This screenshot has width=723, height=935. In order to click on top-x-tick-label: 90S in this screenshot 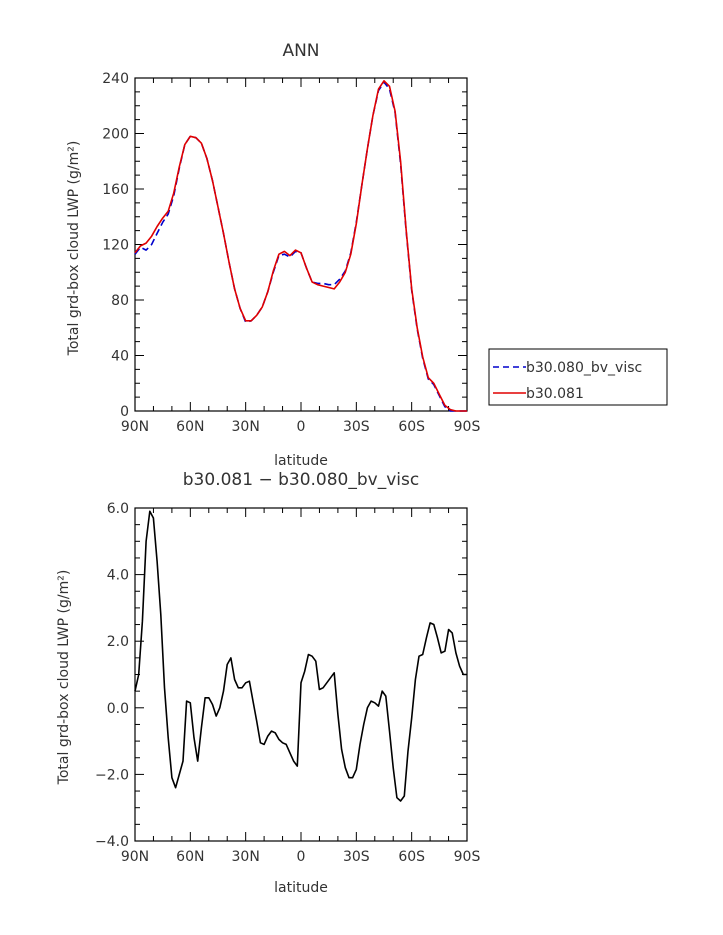, I will do `click(467, 427)`.